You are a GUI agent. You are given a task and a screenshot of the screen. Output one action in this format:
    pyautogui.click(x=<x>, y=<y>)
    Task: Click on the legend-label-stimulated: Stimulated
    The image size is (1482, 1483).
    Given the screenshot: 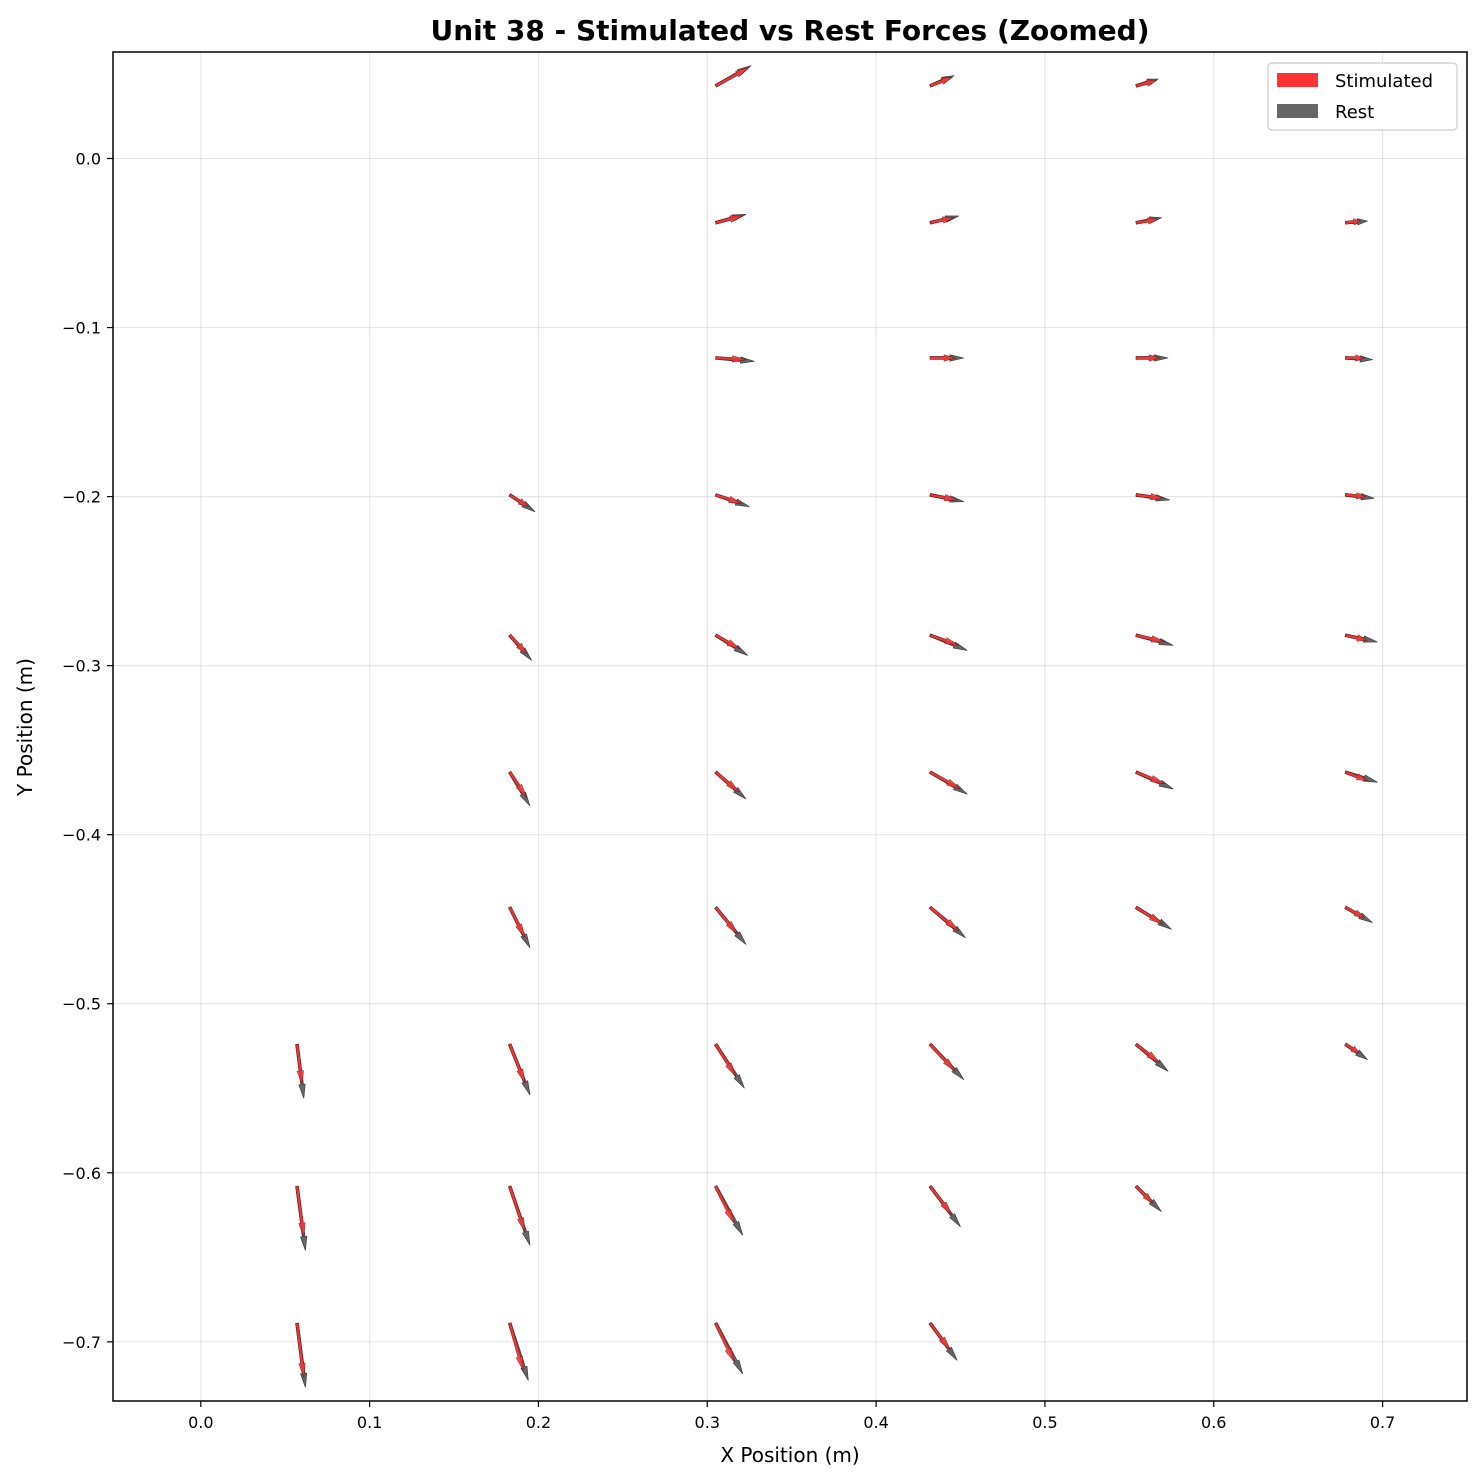 What is the action you would take?
    pyautogui.click(x=1384, y=81)
    